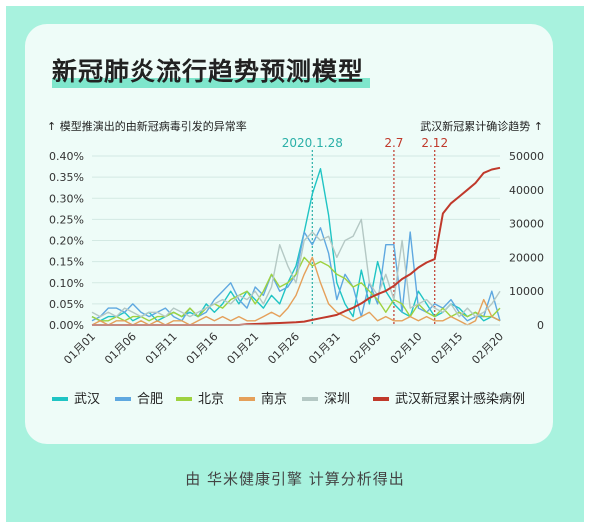 Image resolution: width=590 pixels, height=528 pixels. What do you see at coordinates (365, 348) in the screenshot?
I see `x-tick-label: 02月05` at bounding box center [365, 348].